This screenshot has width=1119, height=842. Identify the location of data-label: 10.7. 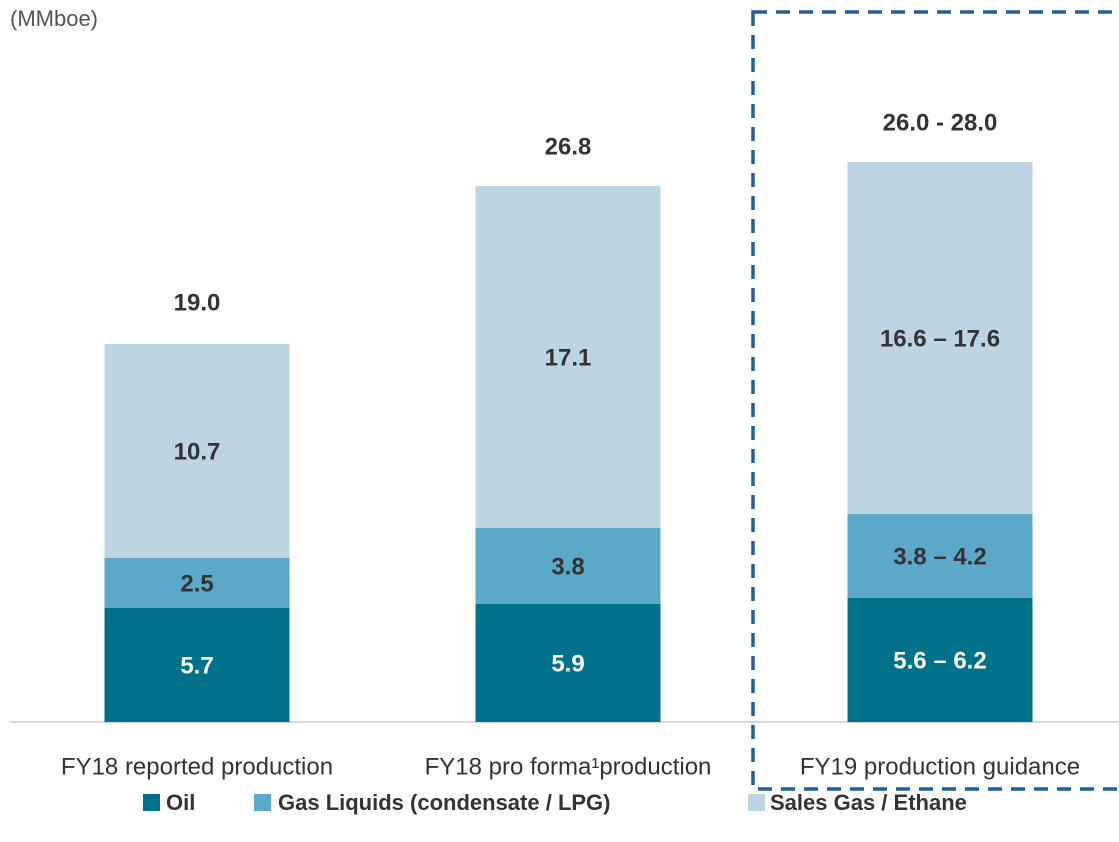
(197, 451).